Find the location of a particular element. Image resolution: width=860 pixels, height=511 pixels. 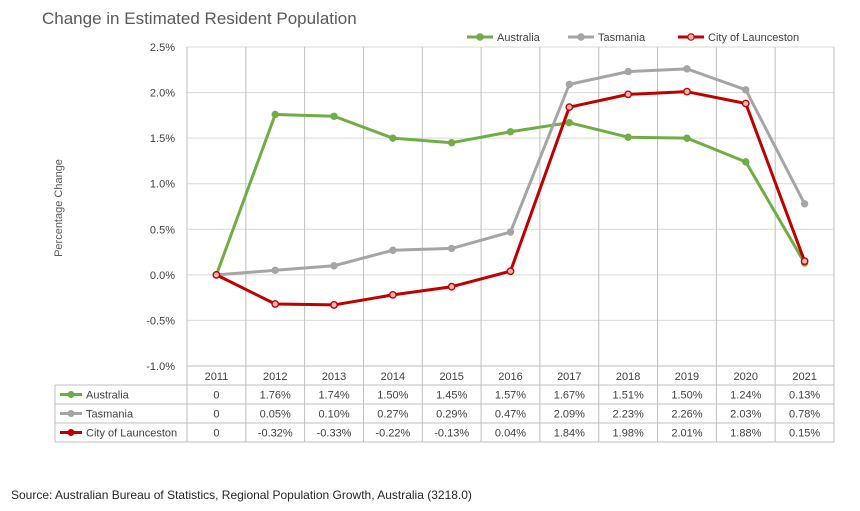

table-cell-value: 2.26% is located at coordinates (686, 415).